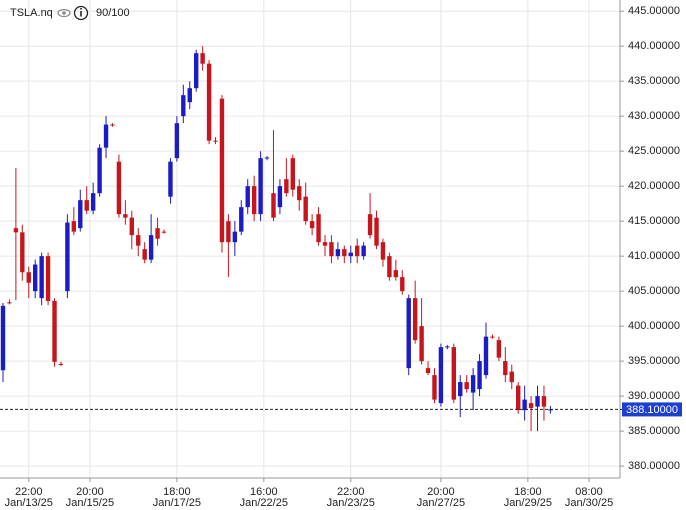 The width and height of the screenshot is (686, 510). What do you see at coordinates (589, 492) in the screenshot?
I see `x-tick-label: 08:00` at bounding box center [589, 492].